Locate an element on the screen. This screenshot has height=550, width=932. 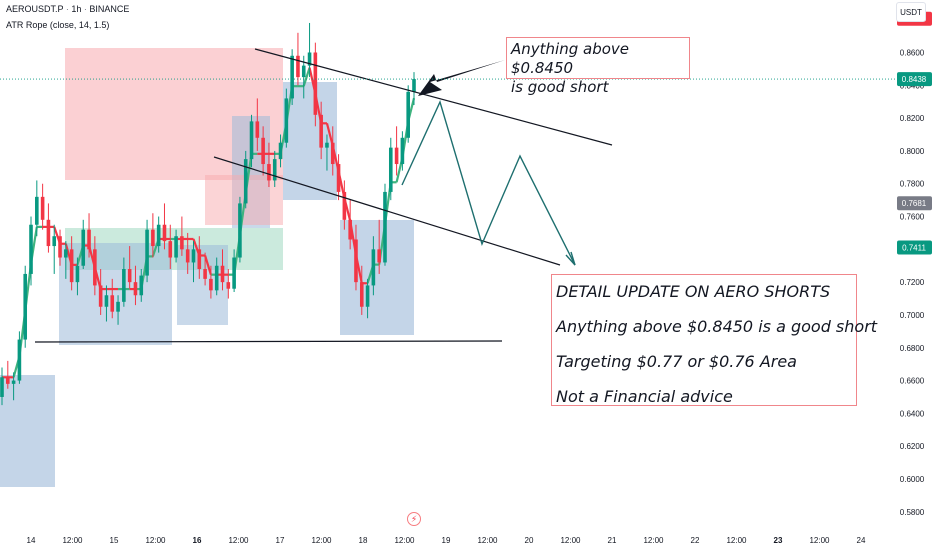
time-tick-label: 14 is located at coordinates (31, 540).